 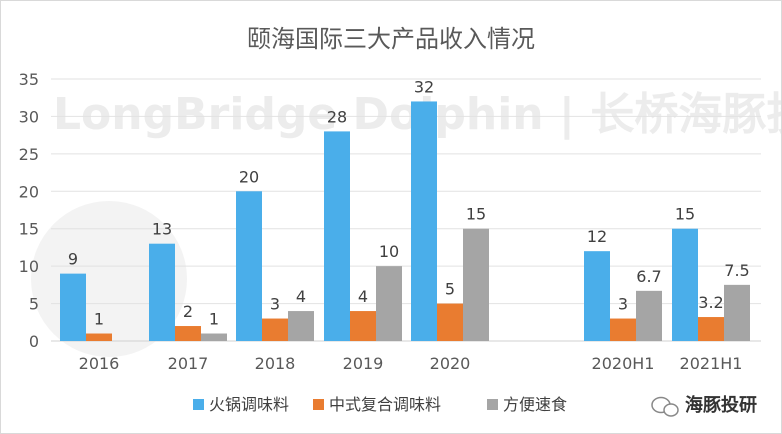 What do you see at coordinates (29, 154) in the screenshot?
I see `y-tick-label: 25` at bounding box center [29, 154].